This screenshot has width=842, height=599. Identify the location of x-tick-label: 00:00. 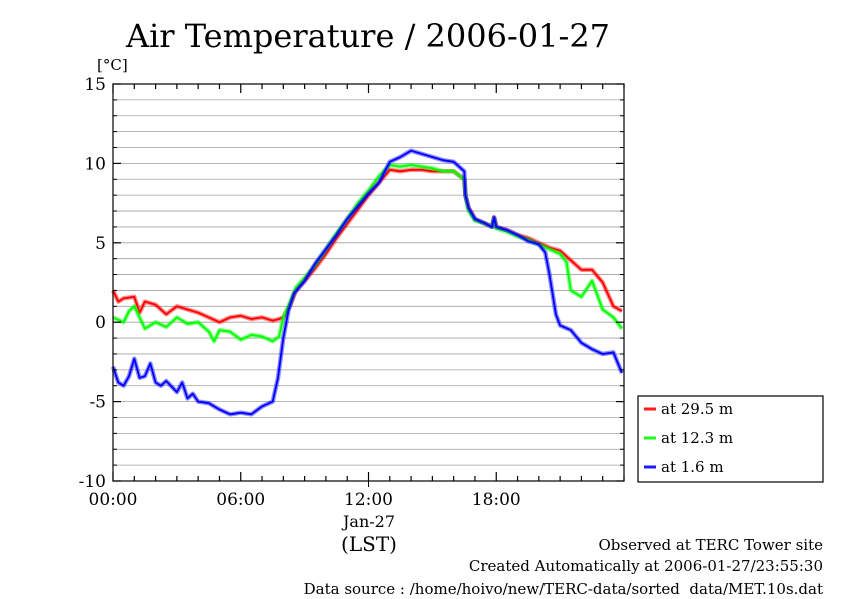
(113, 500).